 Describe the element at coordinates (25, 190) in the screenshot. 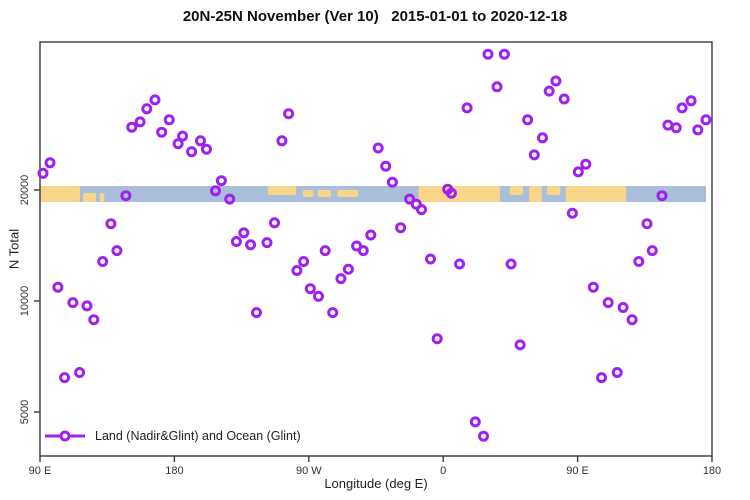

I see `y-tick-label: 20000` at that location.